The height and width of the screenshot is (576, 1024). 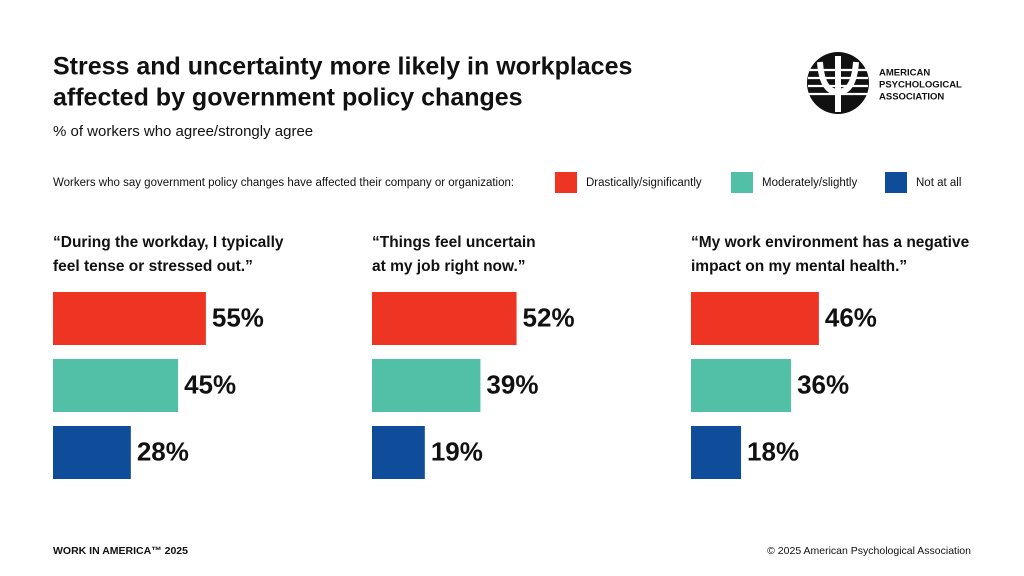 I want to click on legend-item: Drastically/significantly, so click(x=644, y=183).